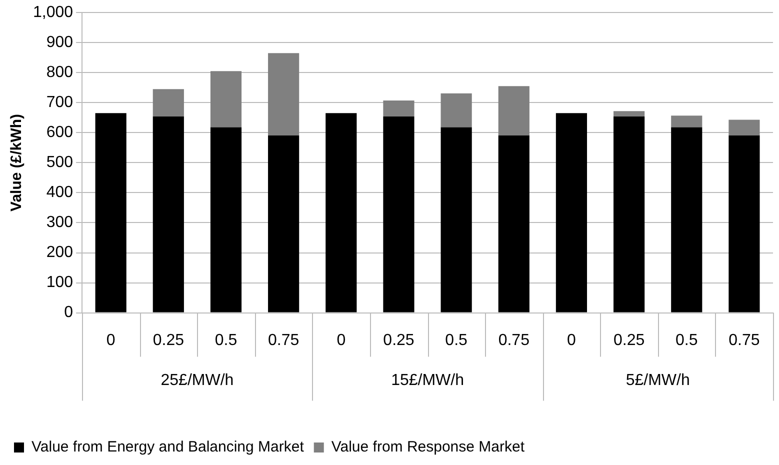  Describe the element at coordinates (428, 447) in the screenshot. I see `legend-label: Value from Response Market` at that location.